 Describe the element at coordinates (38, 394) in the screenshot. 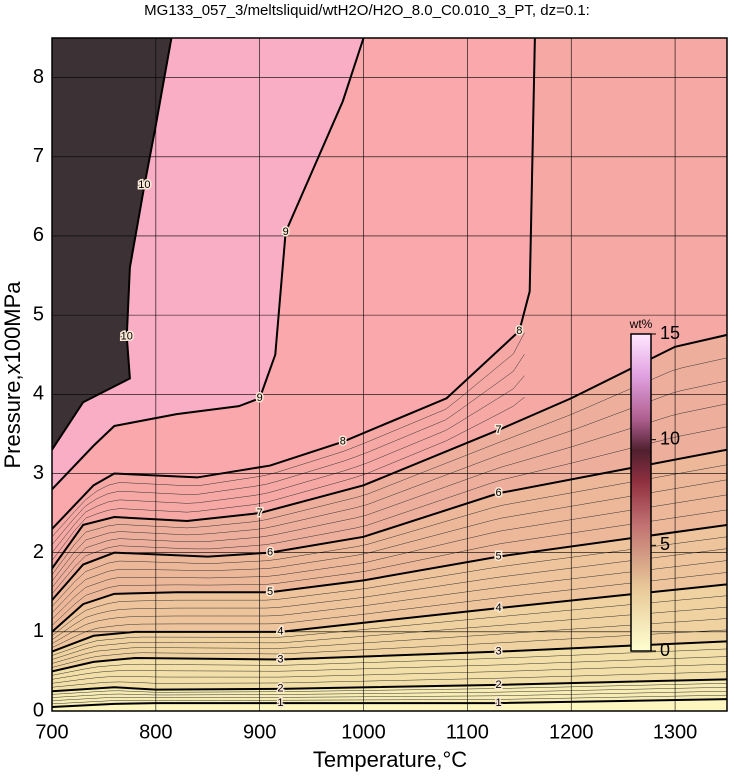

I see `y-tick-label: 4` at that location.